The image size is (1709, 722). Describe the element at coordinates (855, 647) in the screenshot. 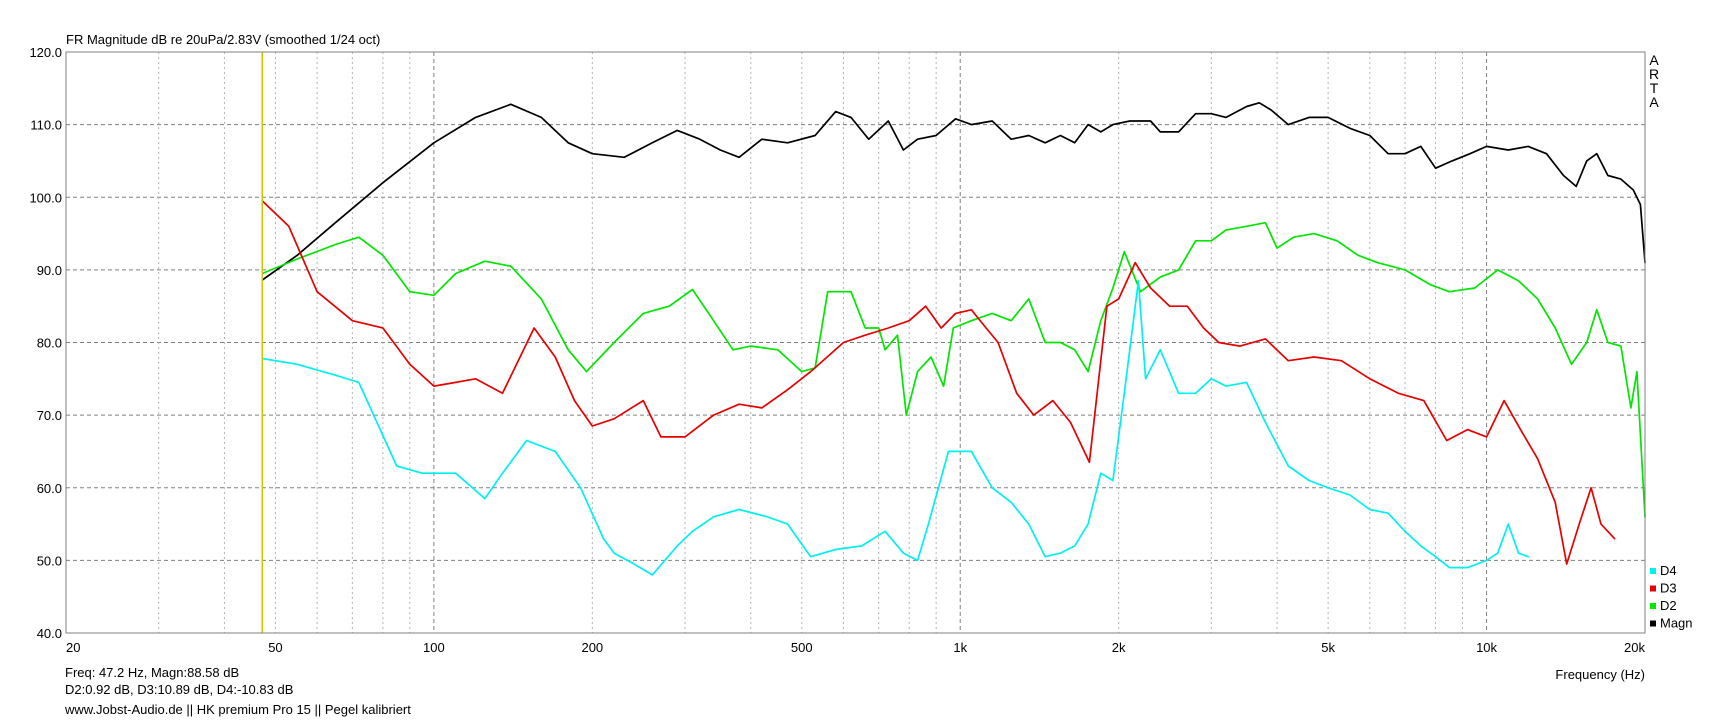

I see `x-tick-labels: 20 50 100 200 500 1k 2k 5k 10k 20k` at that location.